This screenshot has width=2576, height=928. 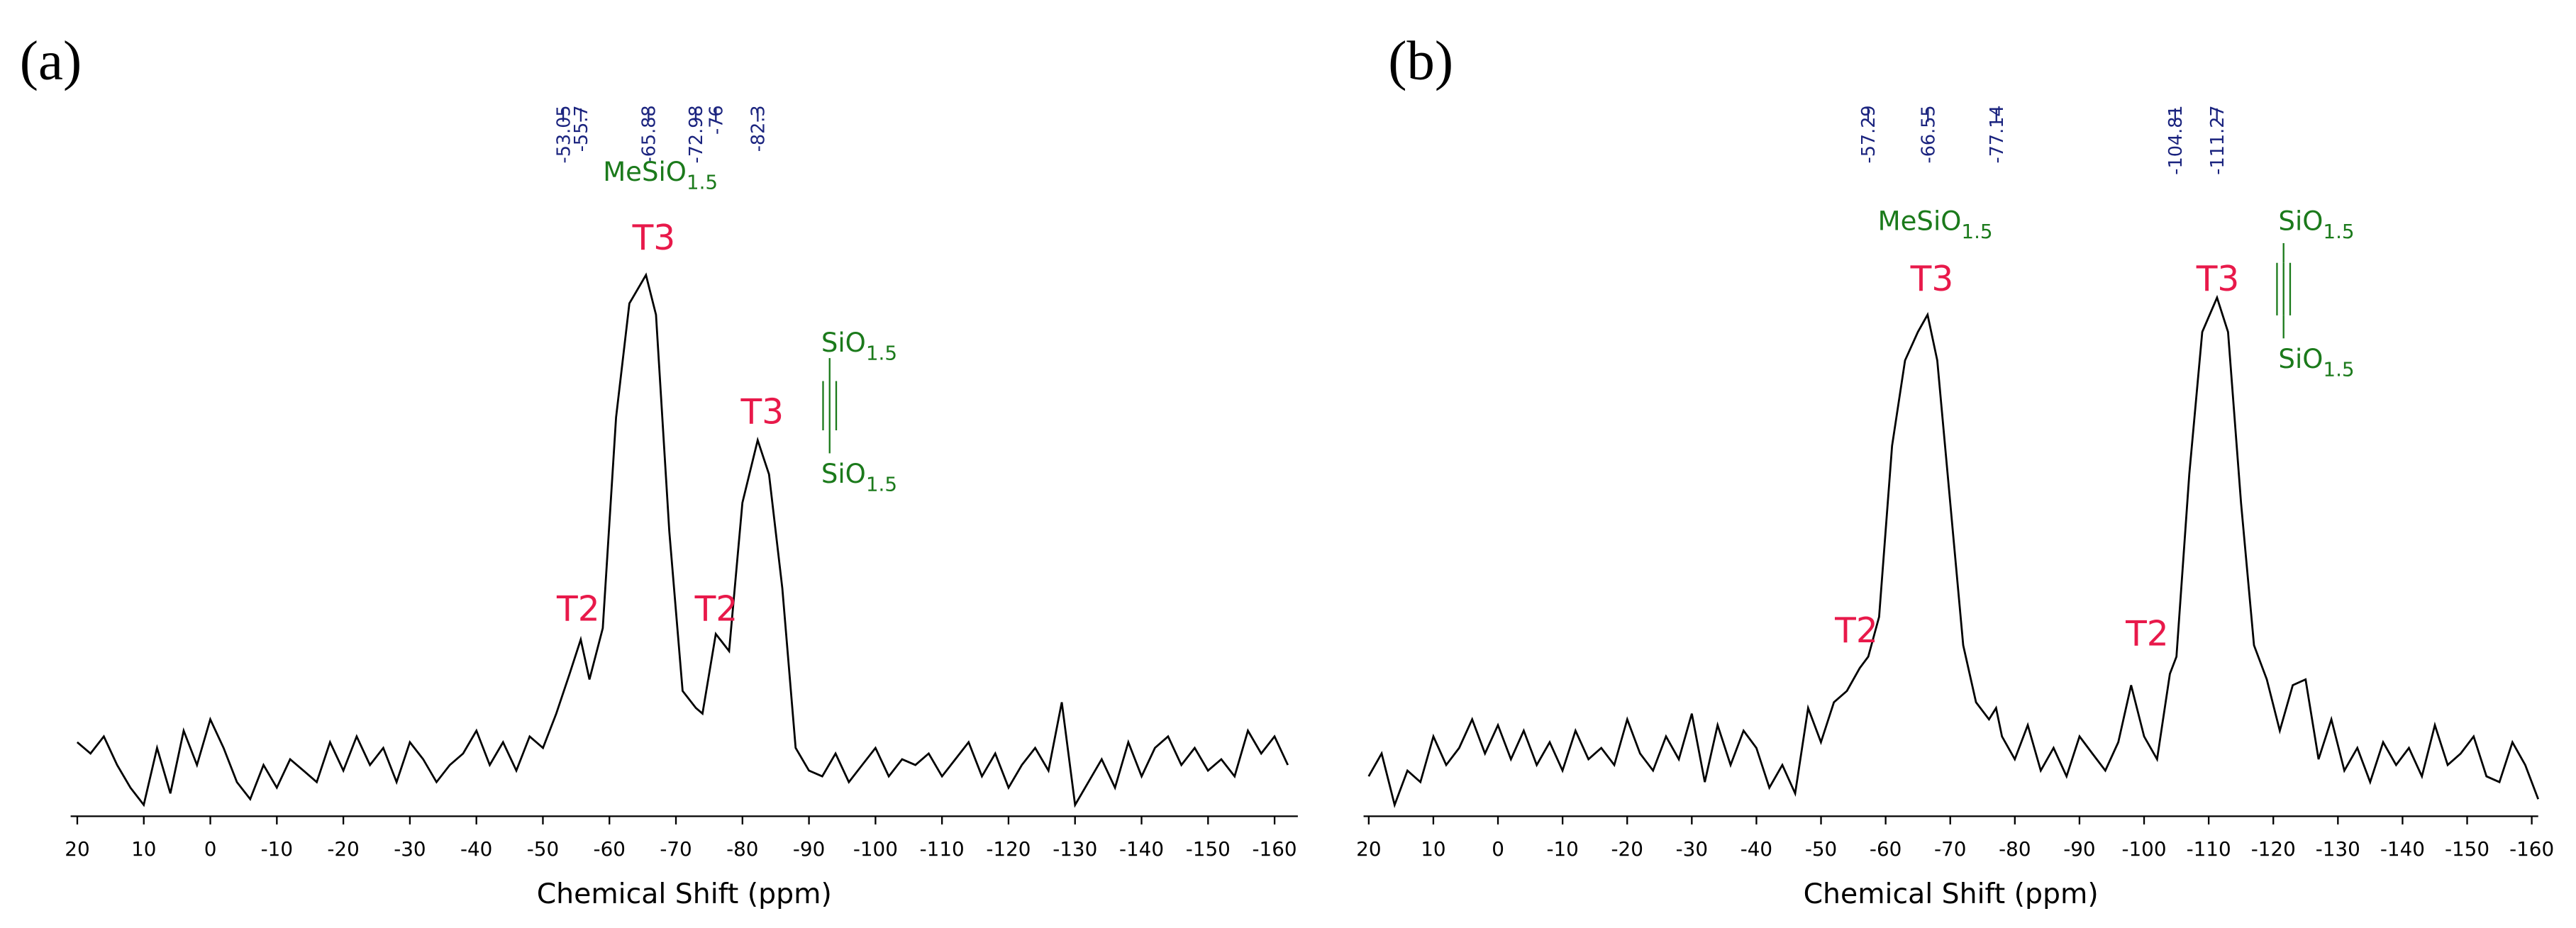 I want to click on peak-label: -53.05, so click(x=563, y=134).